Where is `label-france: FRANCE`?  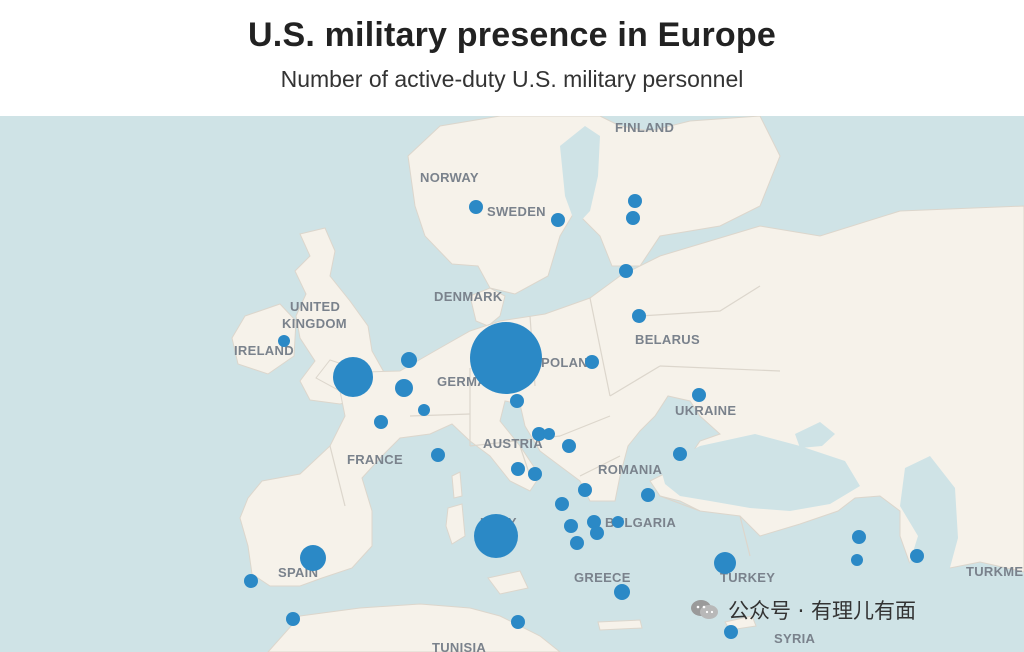
label-france: FRANCE is located at coordinates (375, 459).